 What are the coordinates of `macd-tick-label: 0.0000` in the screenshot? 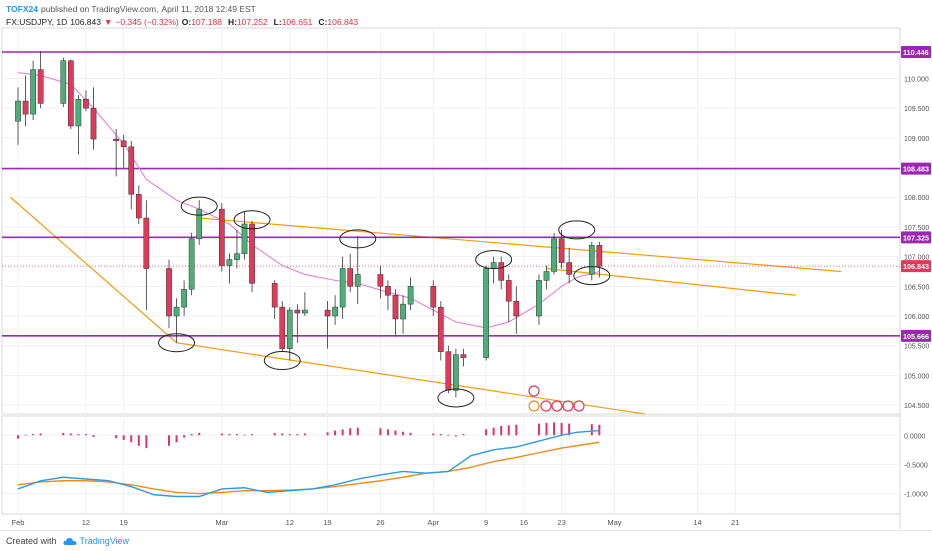 It's located at (915, 436).